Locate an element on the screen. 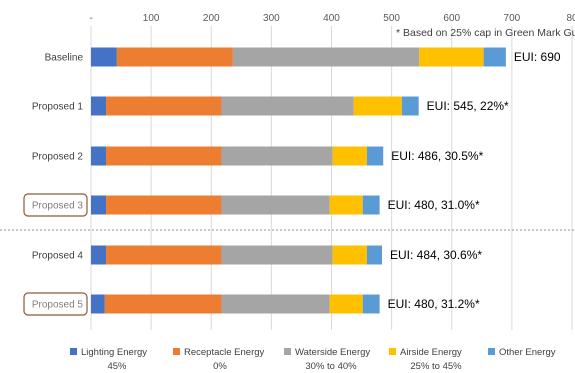  data-label: EUI: 480, 31.0%* is located at coordinates (434, 205).